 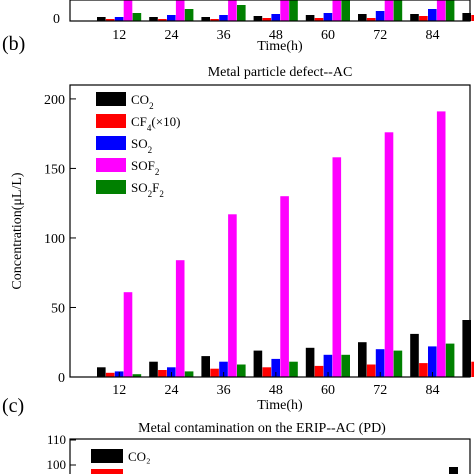 What do you see at coordinates (189, 374) in the screenshot?
I see `bar-so2f2-24h` at bounding box center [189, 374].